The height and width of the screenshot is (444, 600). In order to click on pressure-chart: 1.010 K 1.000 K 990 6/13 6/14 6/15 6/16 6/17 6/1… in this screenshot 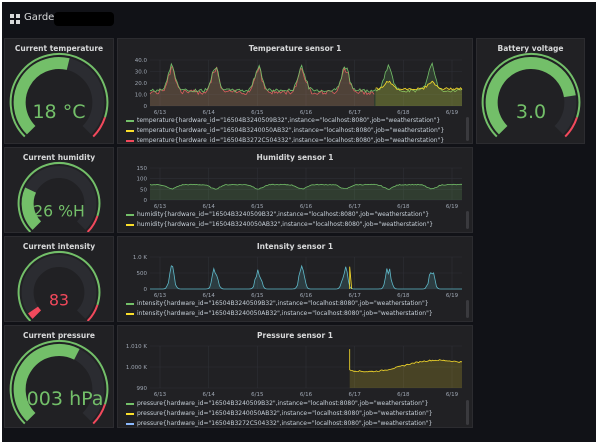, I will do `click(294, 371)`.